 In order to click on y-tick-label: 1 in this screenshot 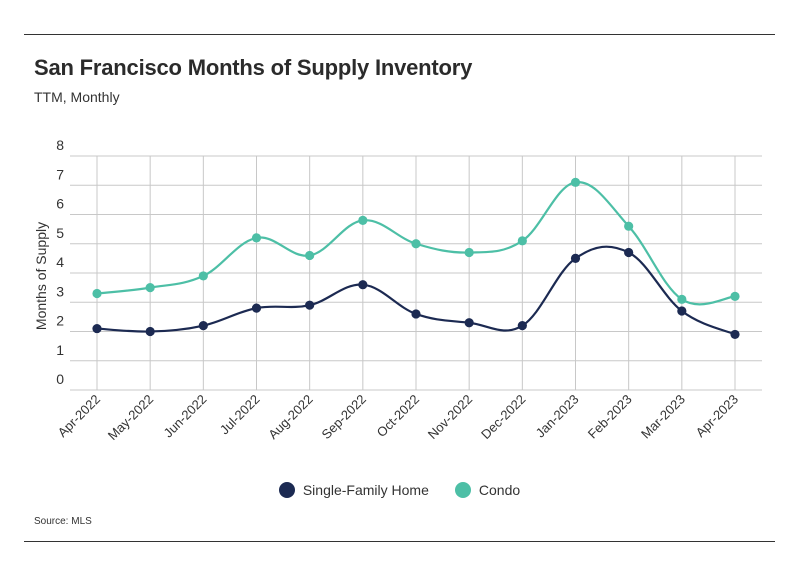, I will do `click(60, 350)`.